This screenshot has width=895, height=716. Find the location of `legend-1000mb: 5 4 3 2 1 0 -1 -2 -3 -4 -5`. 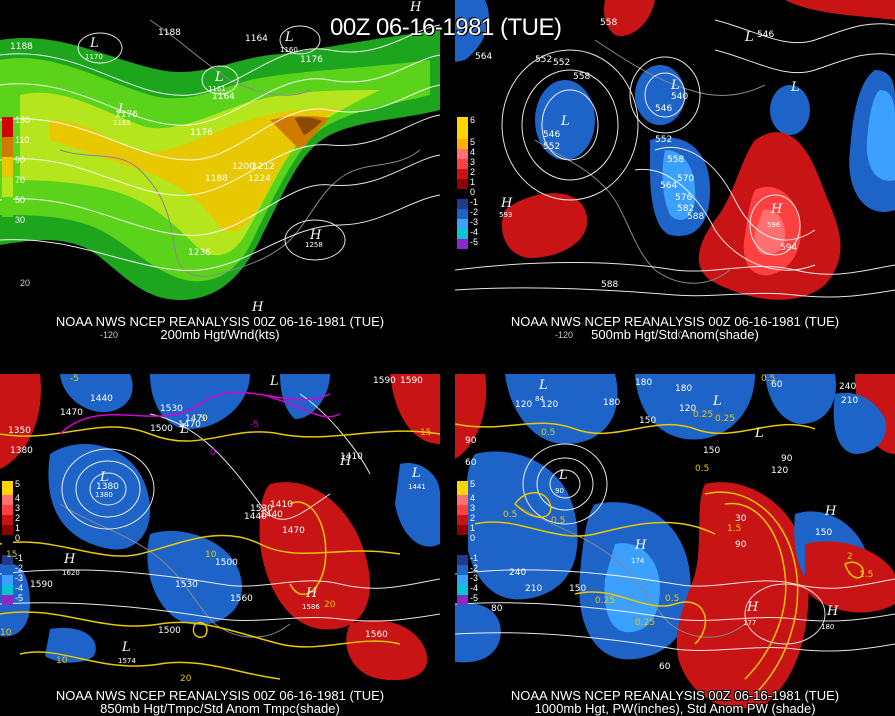

legend-1000mb: 5 4 3 2 1 0 -1 -2 -3 -4 -5 is located at coordinates (467, 542).